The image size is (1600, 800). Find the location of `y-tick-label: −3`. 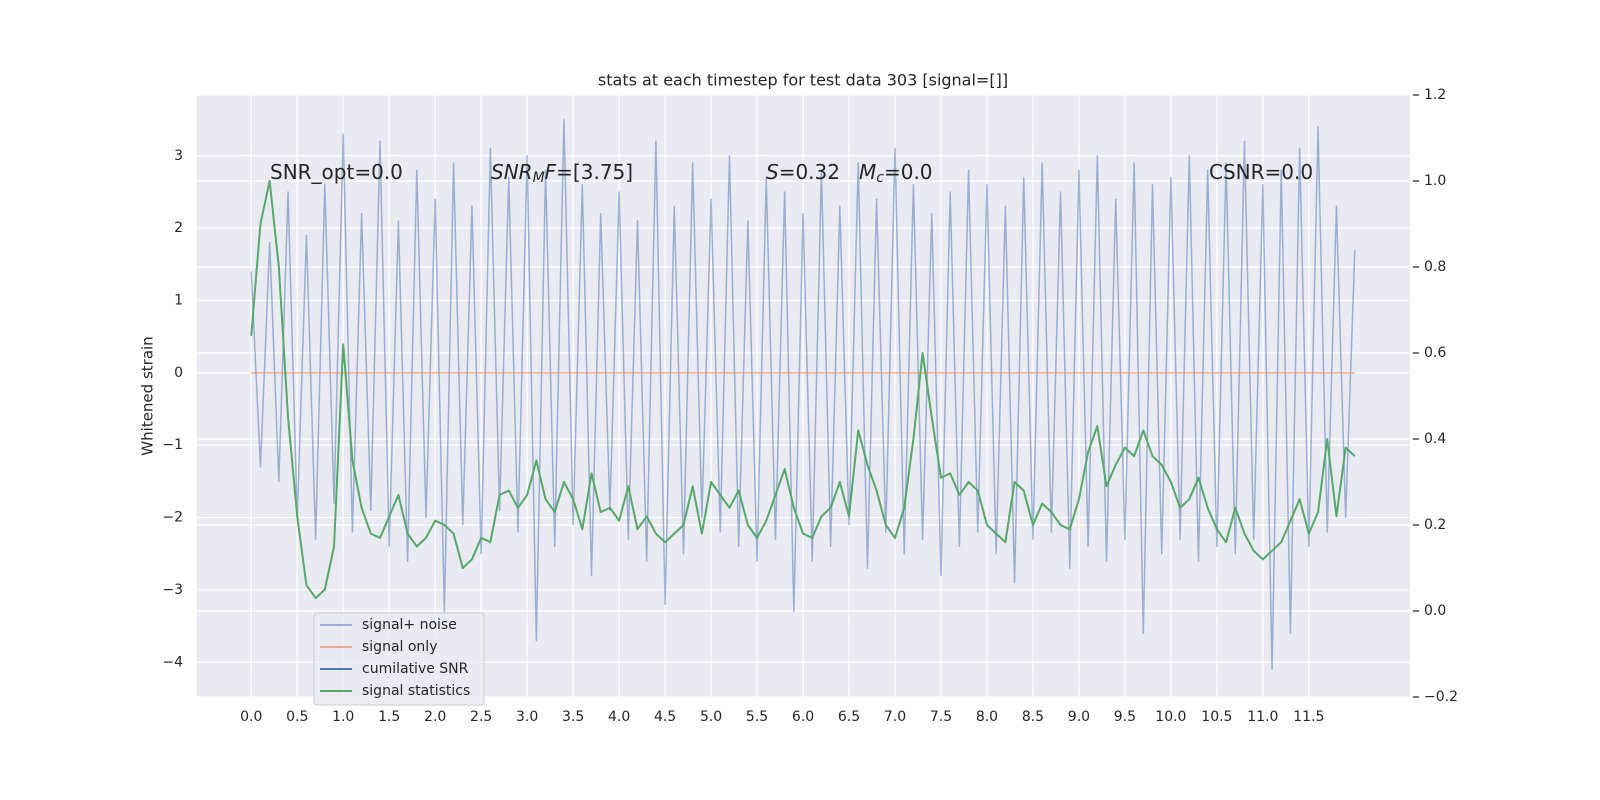

y-tick-label: −3 is located at coordinates (172, 590).